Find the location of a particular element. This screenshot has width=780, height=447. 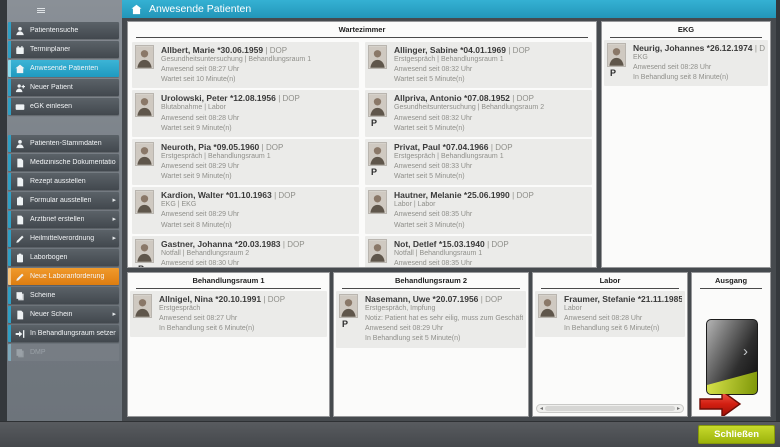

sidebar-item-rezept-ausstellen: Rezept ausstellen is located at coordinates (63, 181).